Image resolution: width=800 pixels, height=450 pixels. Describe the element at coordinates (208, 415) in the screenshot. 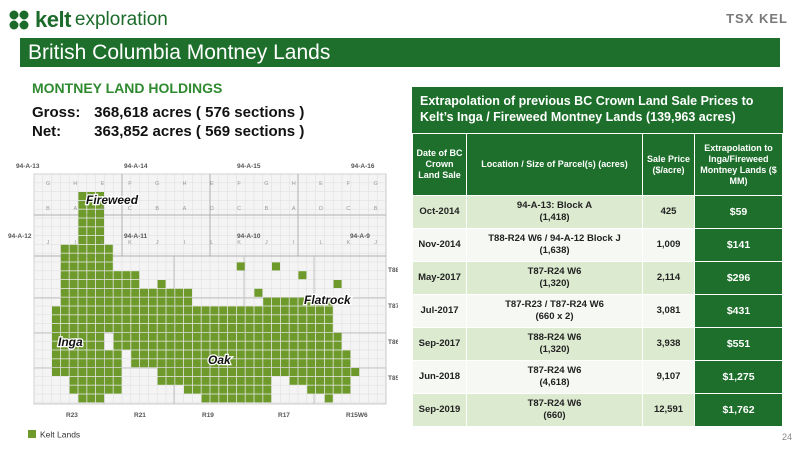

I see `range-label: R19` at that location.